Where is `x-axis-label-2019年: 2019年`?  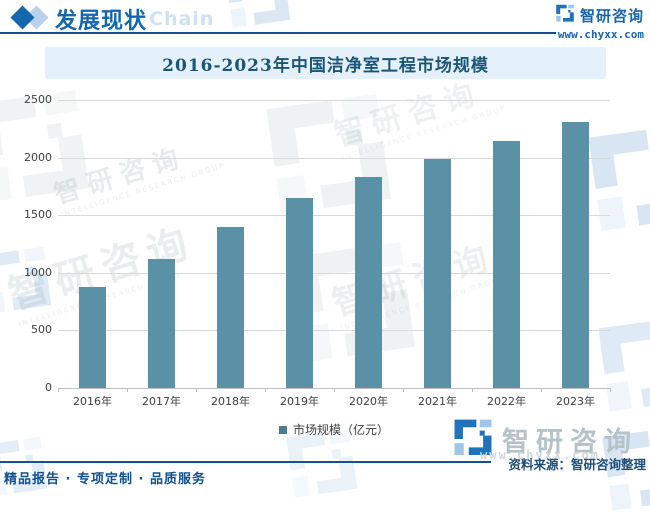
x-axis-label-2019年: 2019年 is located at coordinates (299, 401).